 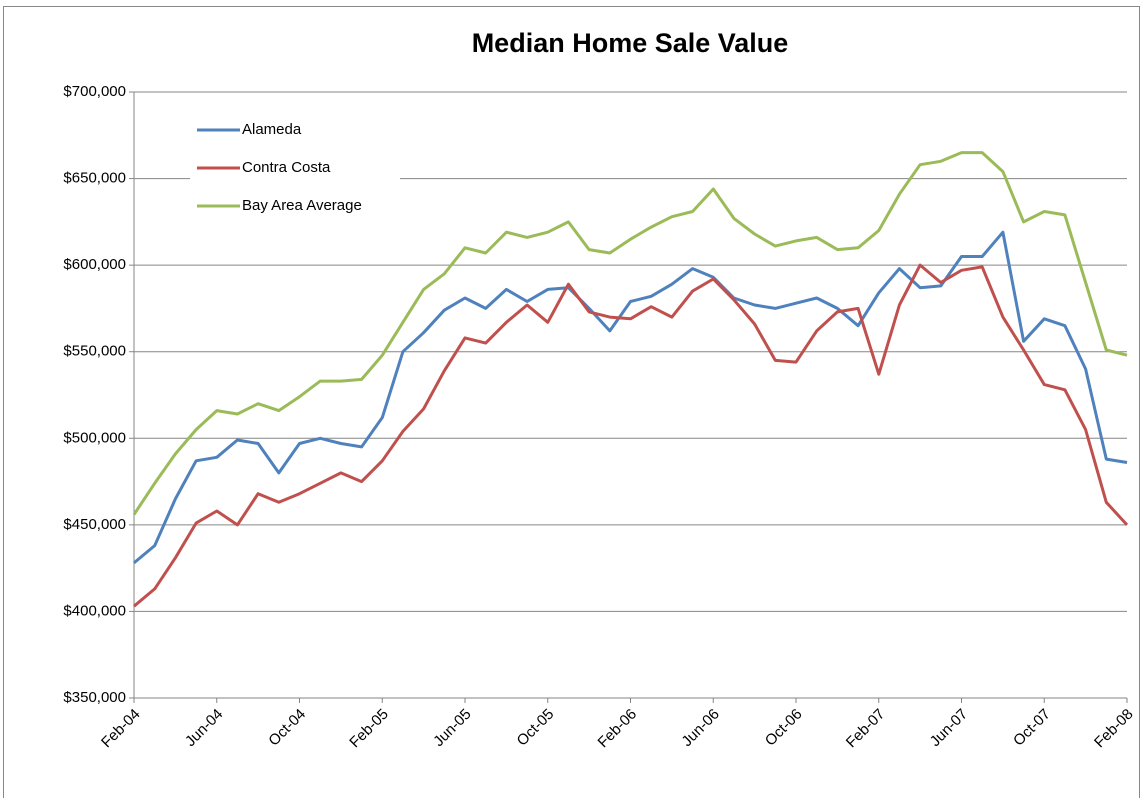 I want to click on y-tick-label: $350,000, so click(x=94, y=697).